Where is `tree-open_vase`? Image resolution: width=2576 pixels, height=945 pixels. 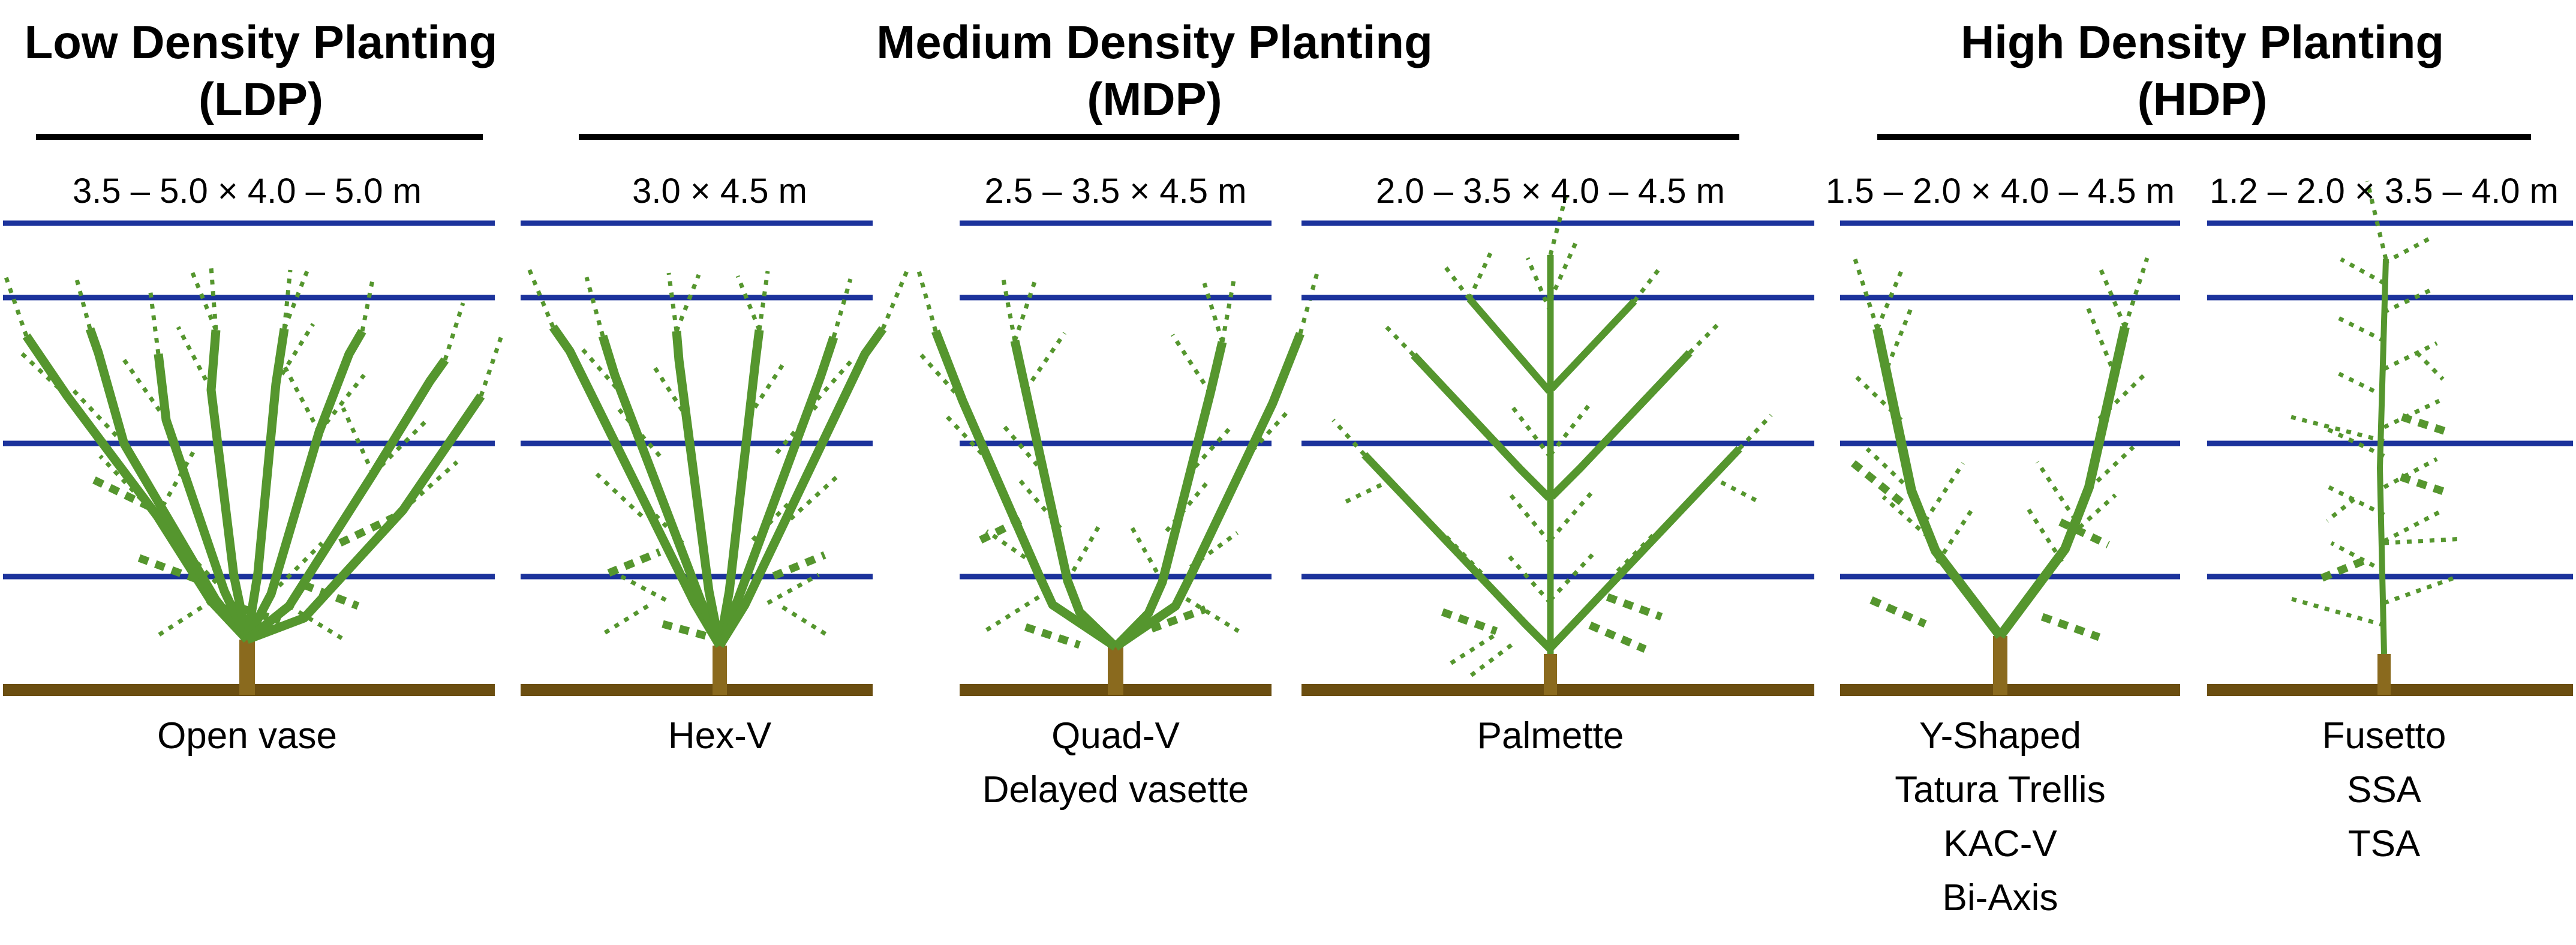 tree-open_vase is located at coordinates (254, 480).